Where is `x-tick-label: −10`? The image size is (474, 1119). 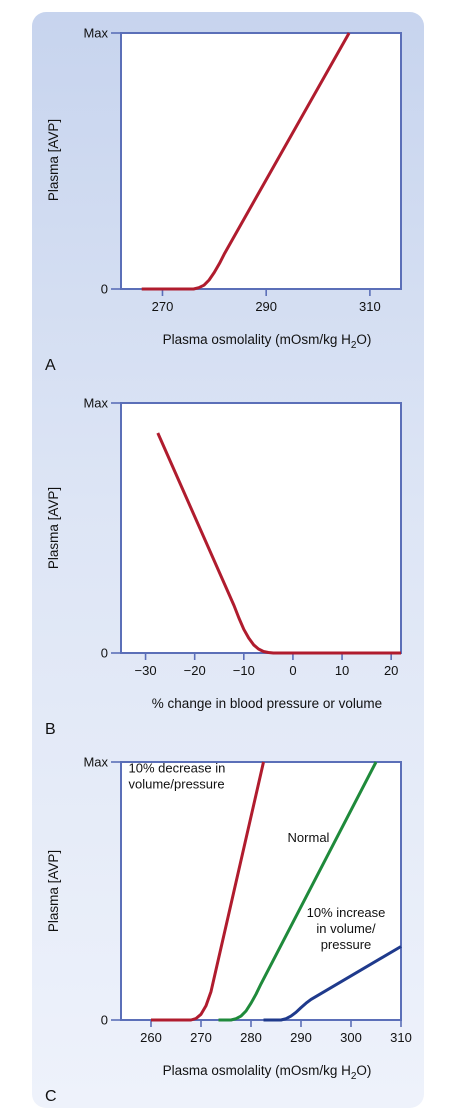 x-tick-label: −10 is located at coordinates (244, 670).